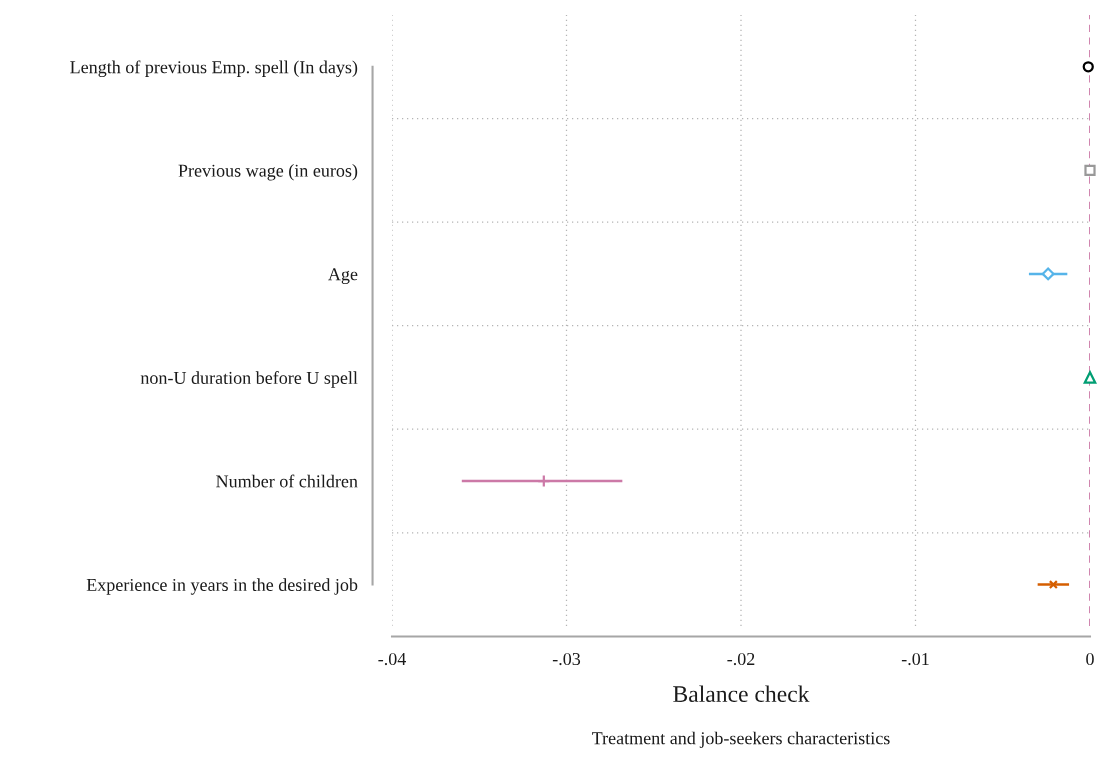 The image size is (1118, 758). What do you see at coordinates (287, 481) in the screenshot?
I see `y-tick-label: Number of children` at bounding box center [287, 481].